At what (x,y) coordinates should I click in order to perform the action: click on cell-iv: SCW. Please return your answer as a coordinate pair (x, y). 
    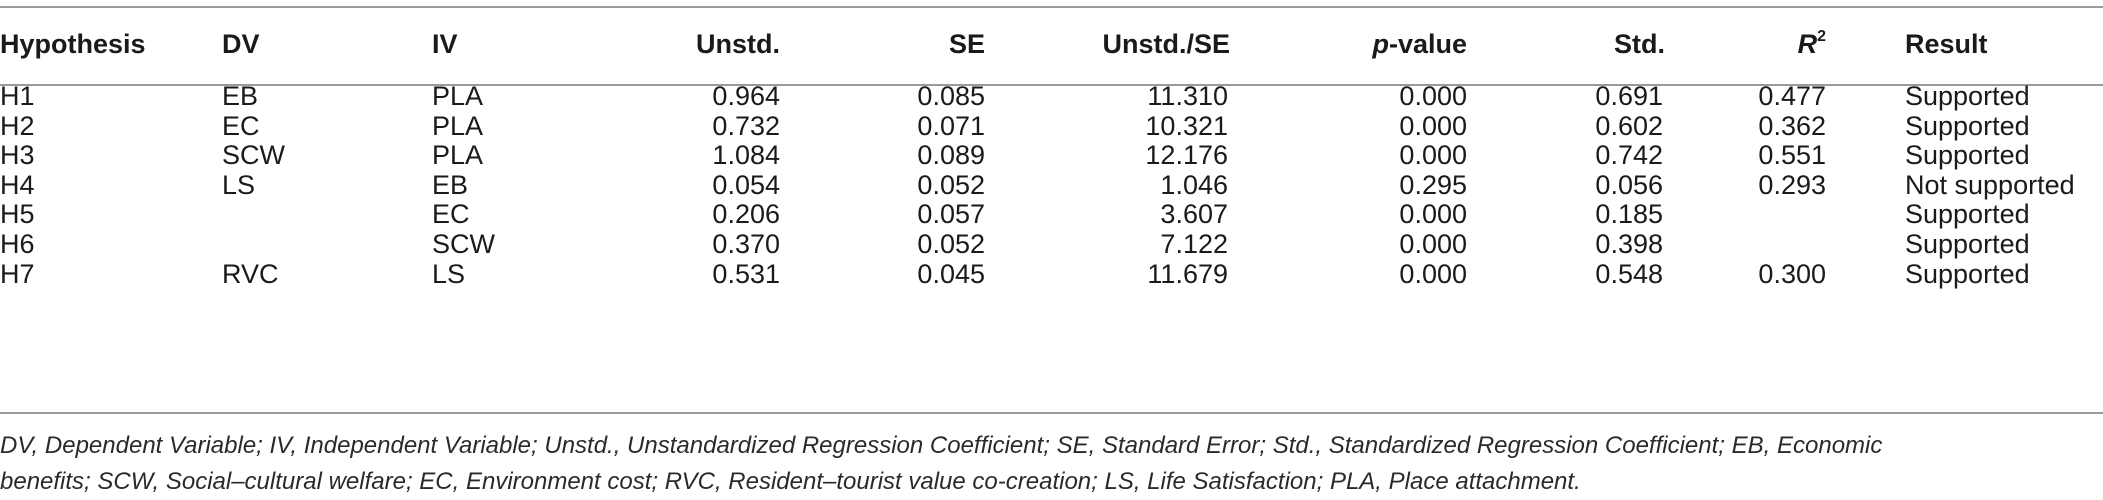
    Looking at the image, I should click on (463, 244).